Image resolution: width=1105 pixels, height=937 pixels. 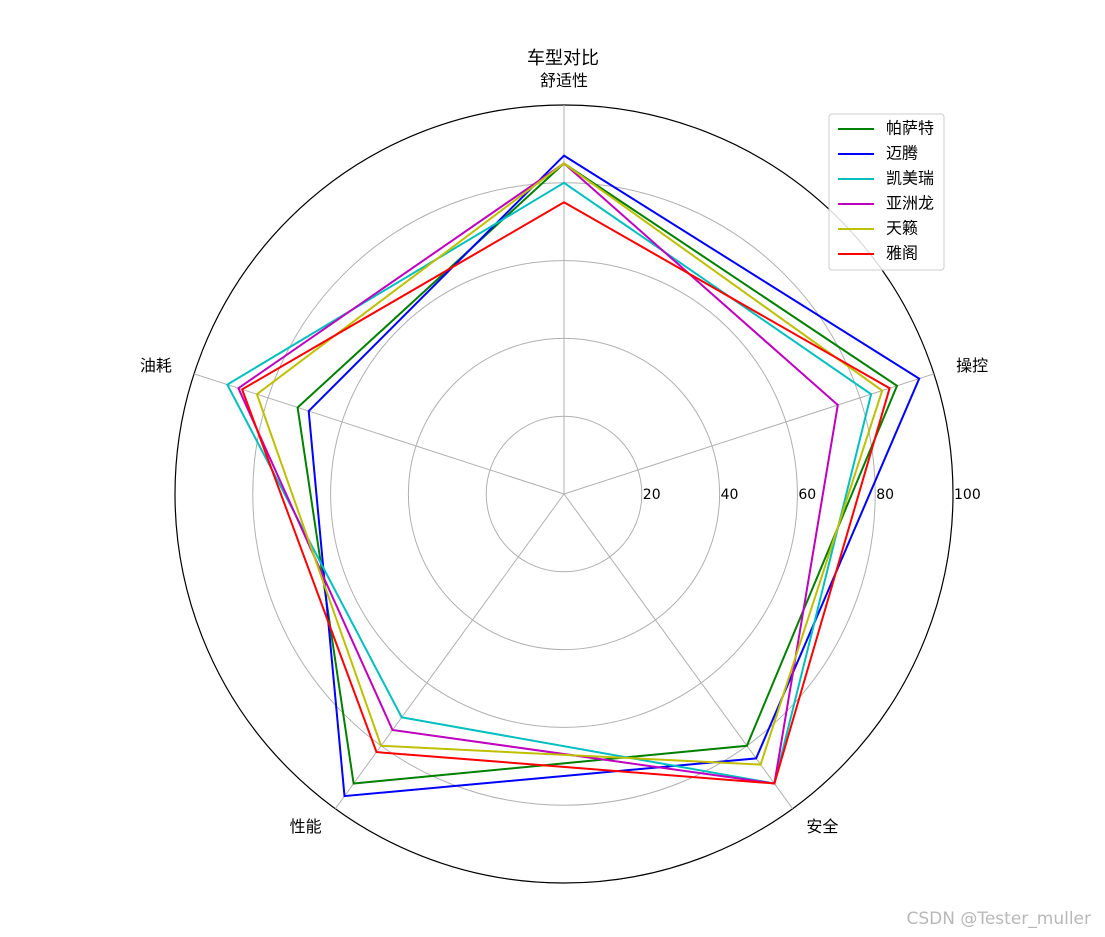 What do you see at coordinates (902, 253) in the screenshot?
I see `legend-entry: 雅阁` at bounding box center [902, 253].